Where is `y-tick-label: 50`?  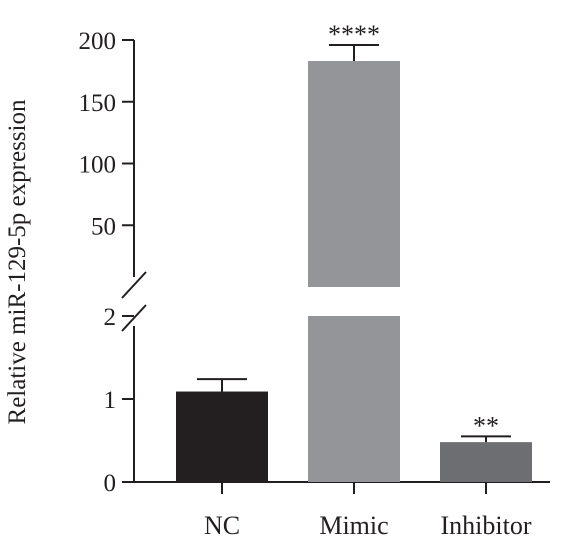
y-tick-label: 50 is located at coordinates (103, 226).